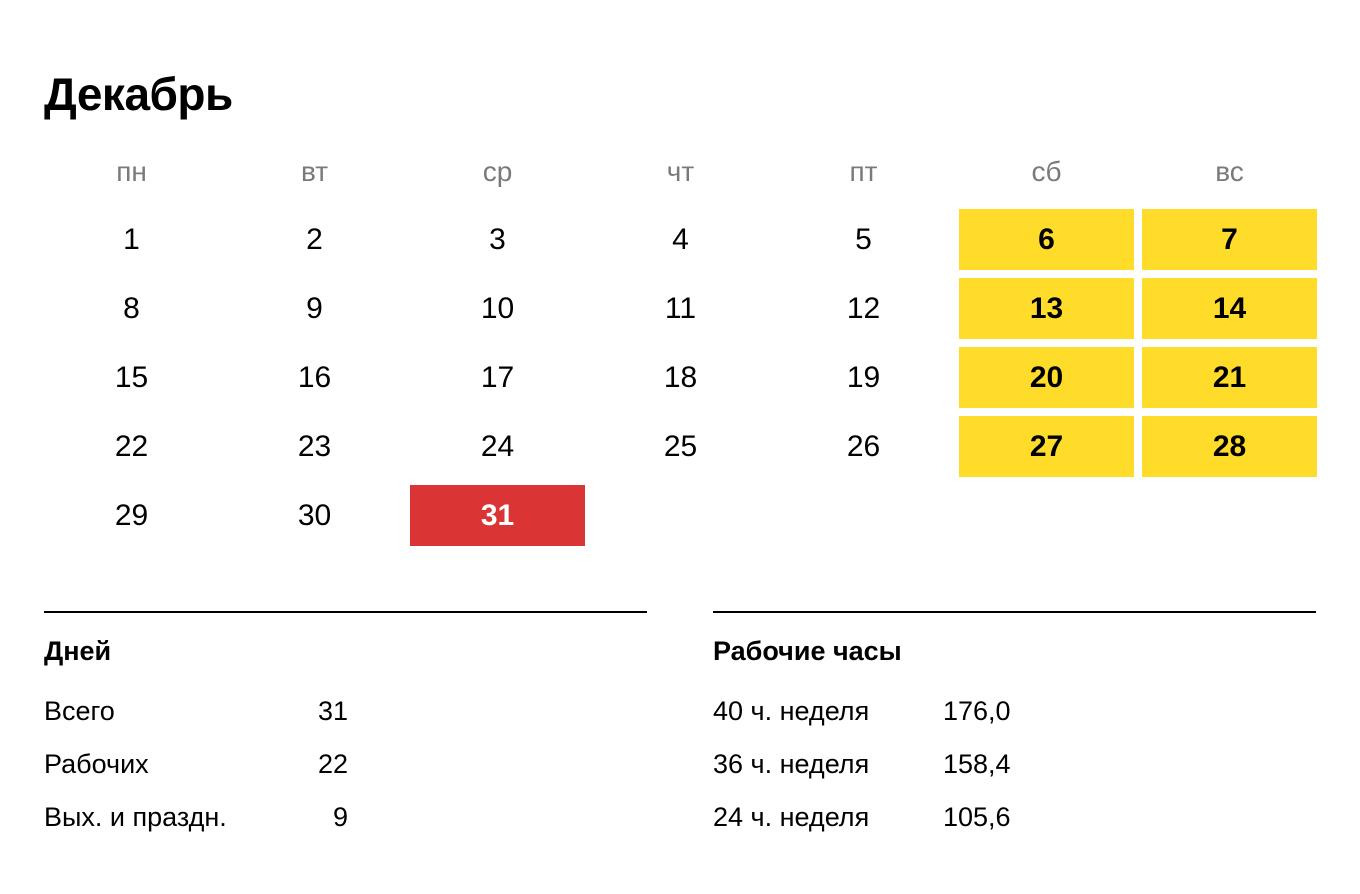 This screenshot has width=1360, height=894. Describe the element at coordinates (497, 171) in the screenshot. I see `weekday-label: ср` at that location.